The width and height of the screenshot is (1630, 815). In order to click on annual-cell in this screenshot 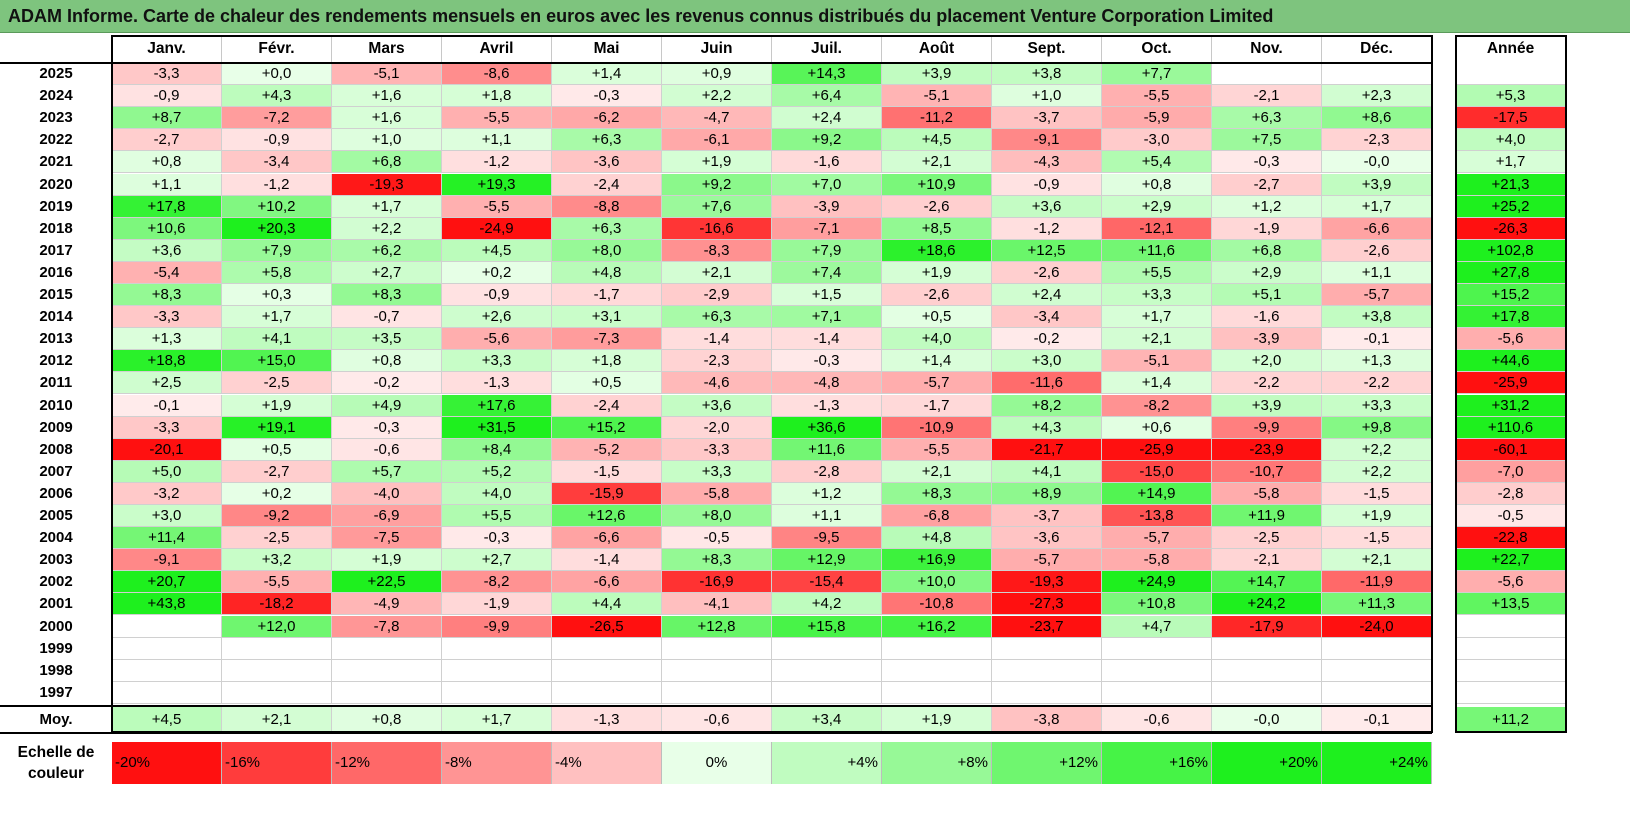, I will do `click(1511, 692)`.